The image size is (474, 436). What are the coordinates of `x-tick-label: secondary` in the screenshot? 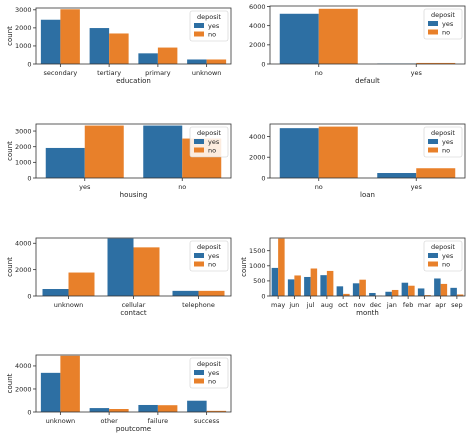 It's located at (61, 73).